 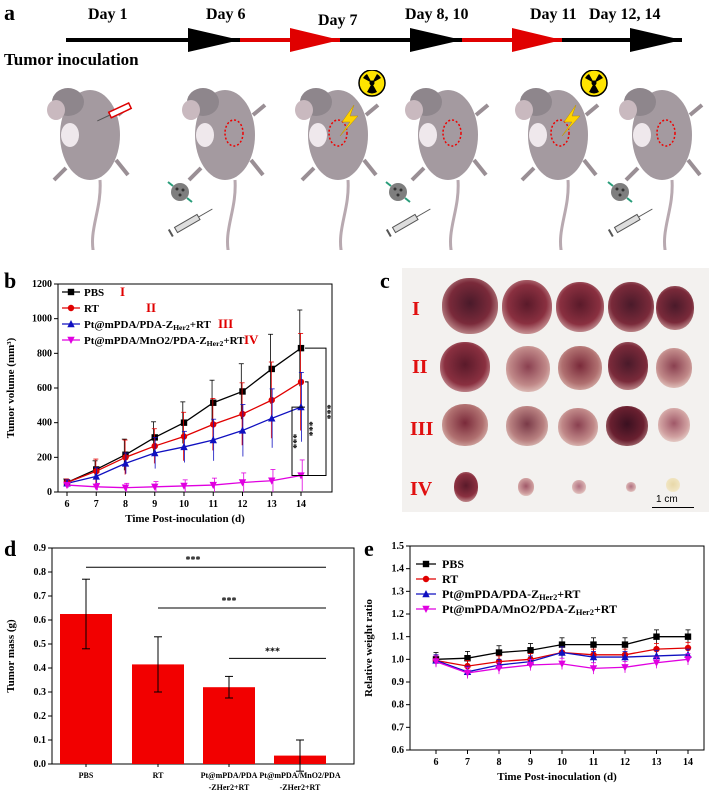 I want to click on y-axis-title: Tumor mass (g), so click(x=11, y=656).